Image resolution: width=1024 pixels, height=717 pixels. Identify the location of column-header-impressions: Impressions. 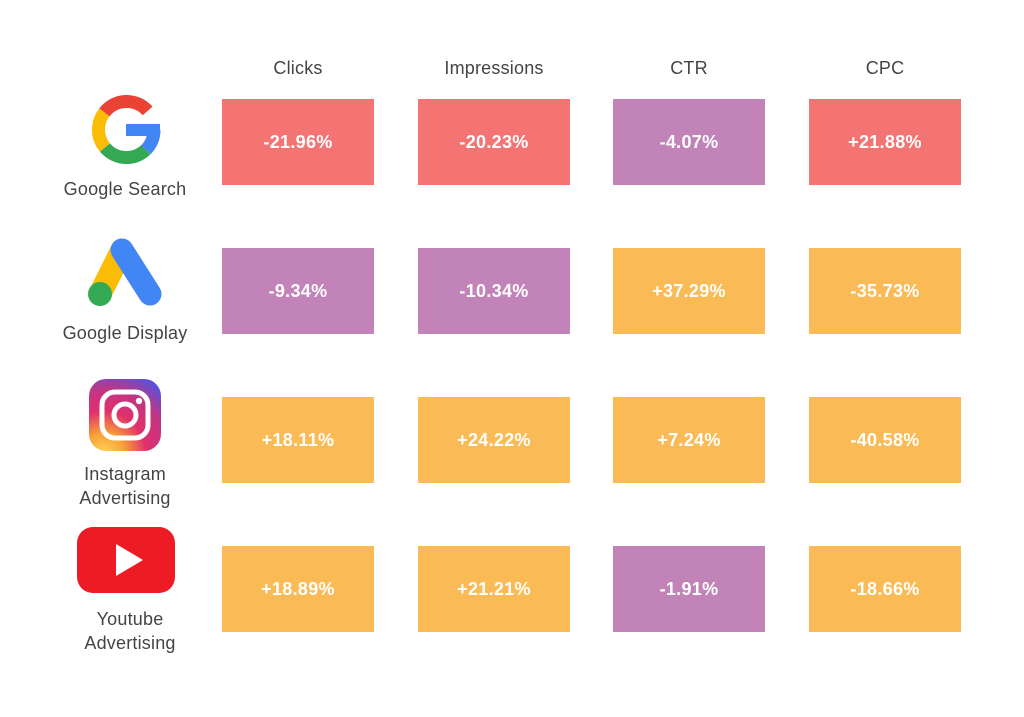
(494, 68).